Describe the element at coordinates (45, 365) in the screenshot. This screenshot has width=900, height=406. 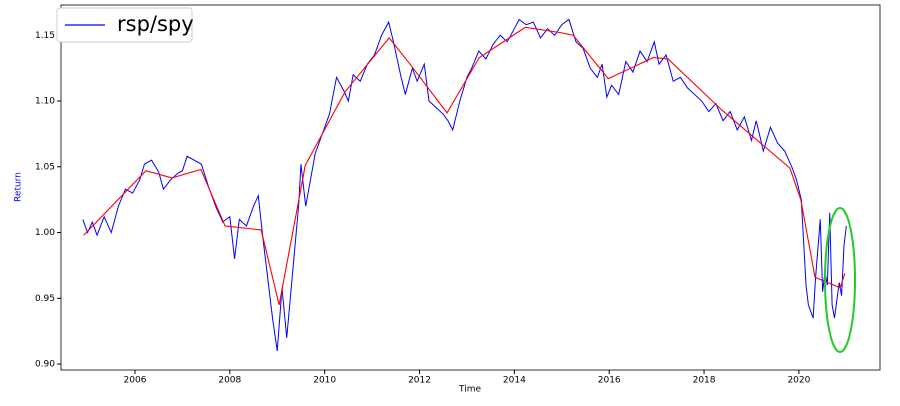
I see `y-tick-label: 0.90` at that location.